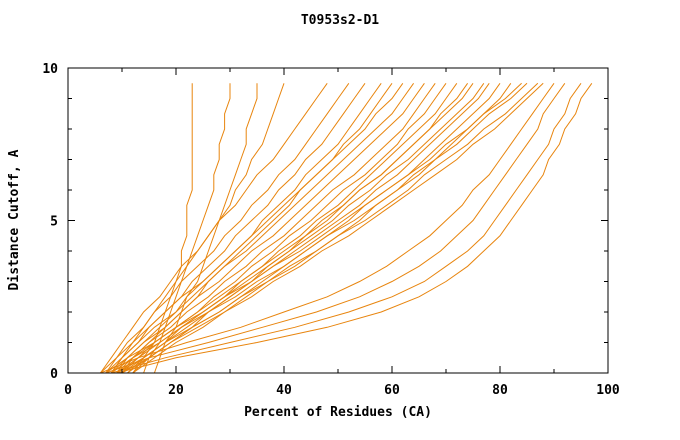 This screenshot has width=680, height=440. I want to click on y-tick-label: 10, so click(50, 69).